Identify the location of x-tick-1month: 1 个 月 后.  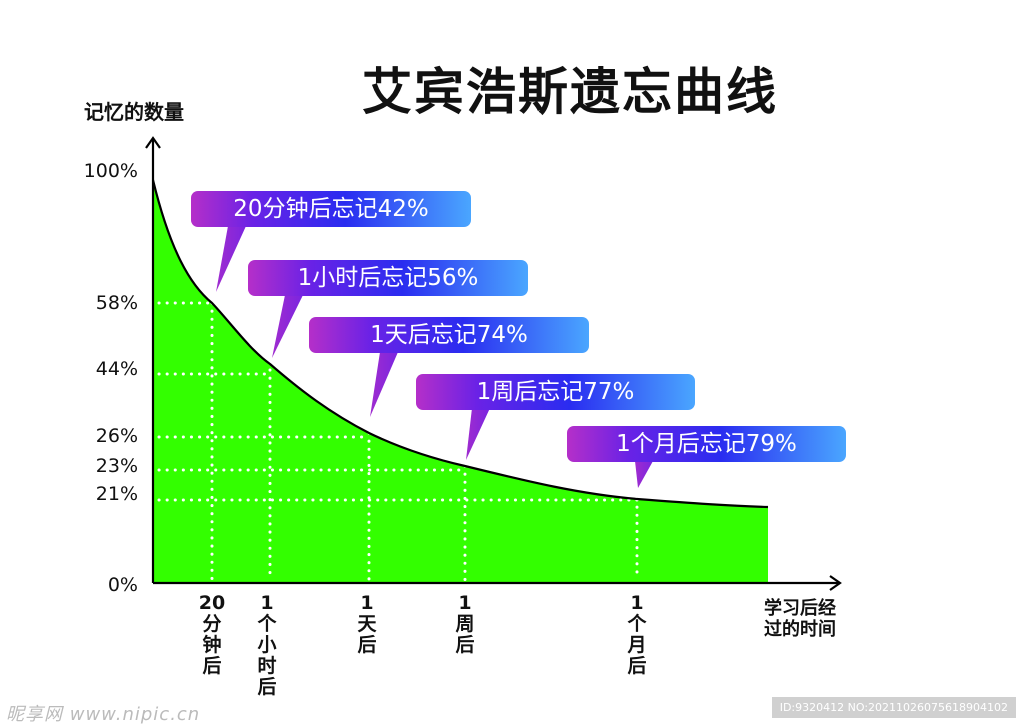
(637, 634).